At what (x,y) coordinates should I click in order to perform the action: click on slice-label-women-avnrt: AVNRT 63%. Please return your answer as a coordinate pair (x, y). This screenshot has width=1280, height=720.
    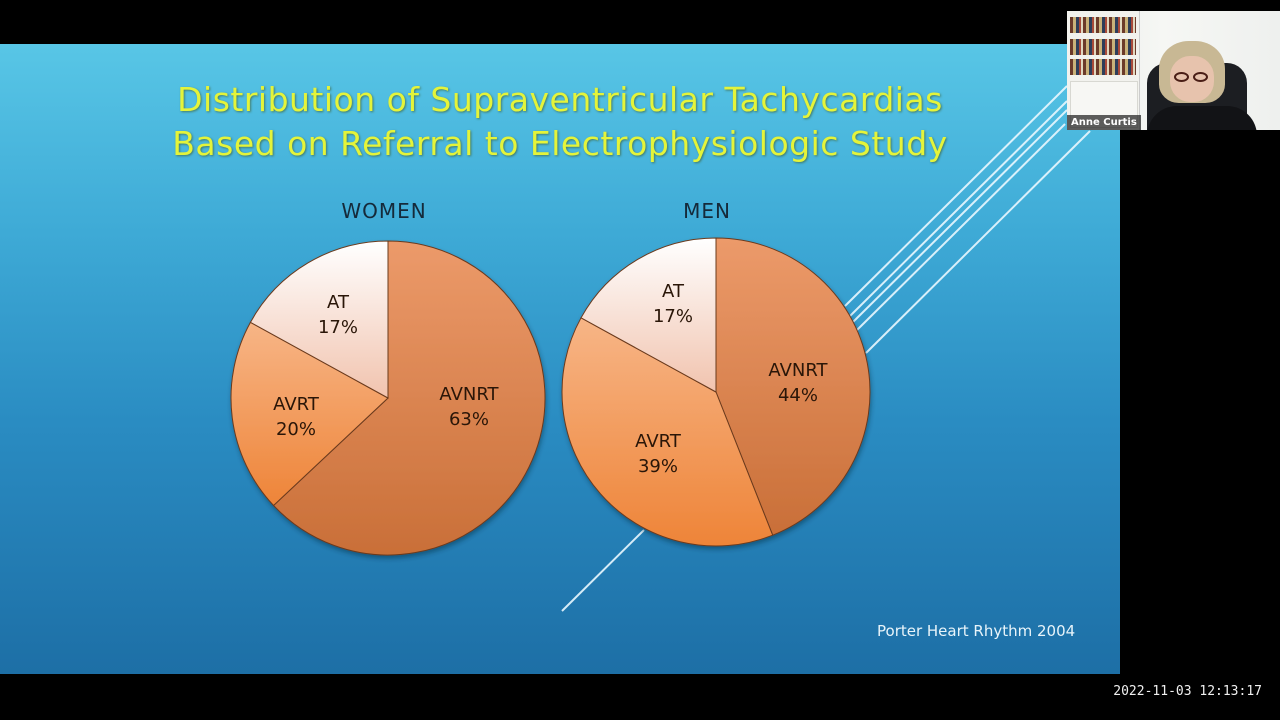
    Looking at the image, I should click on (469, 407).